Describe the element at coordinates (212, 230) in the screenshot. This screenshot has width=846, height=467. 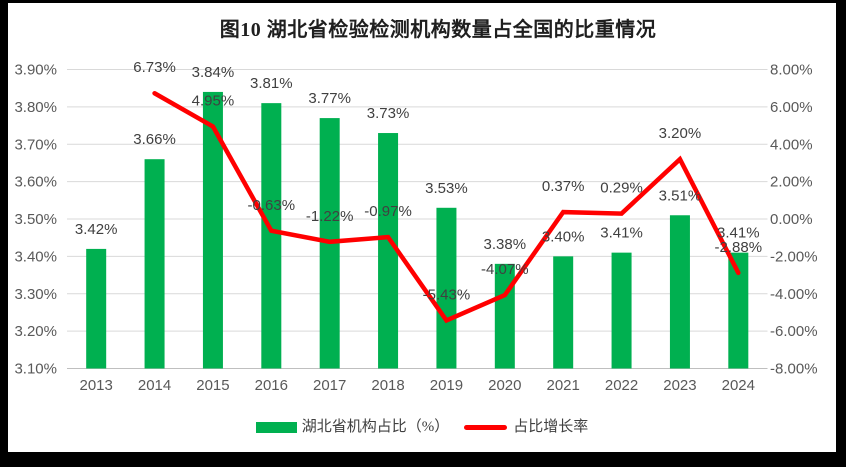
I see `bar-2015` at that location.